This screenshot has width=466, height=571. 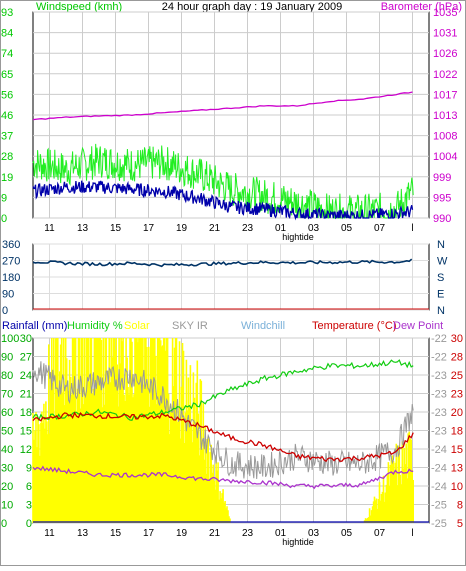 What do you see at coordinates (314, 228) in the screenshot?
I see `p1-x-tick-label: 03` at bounding box center [314, 228].